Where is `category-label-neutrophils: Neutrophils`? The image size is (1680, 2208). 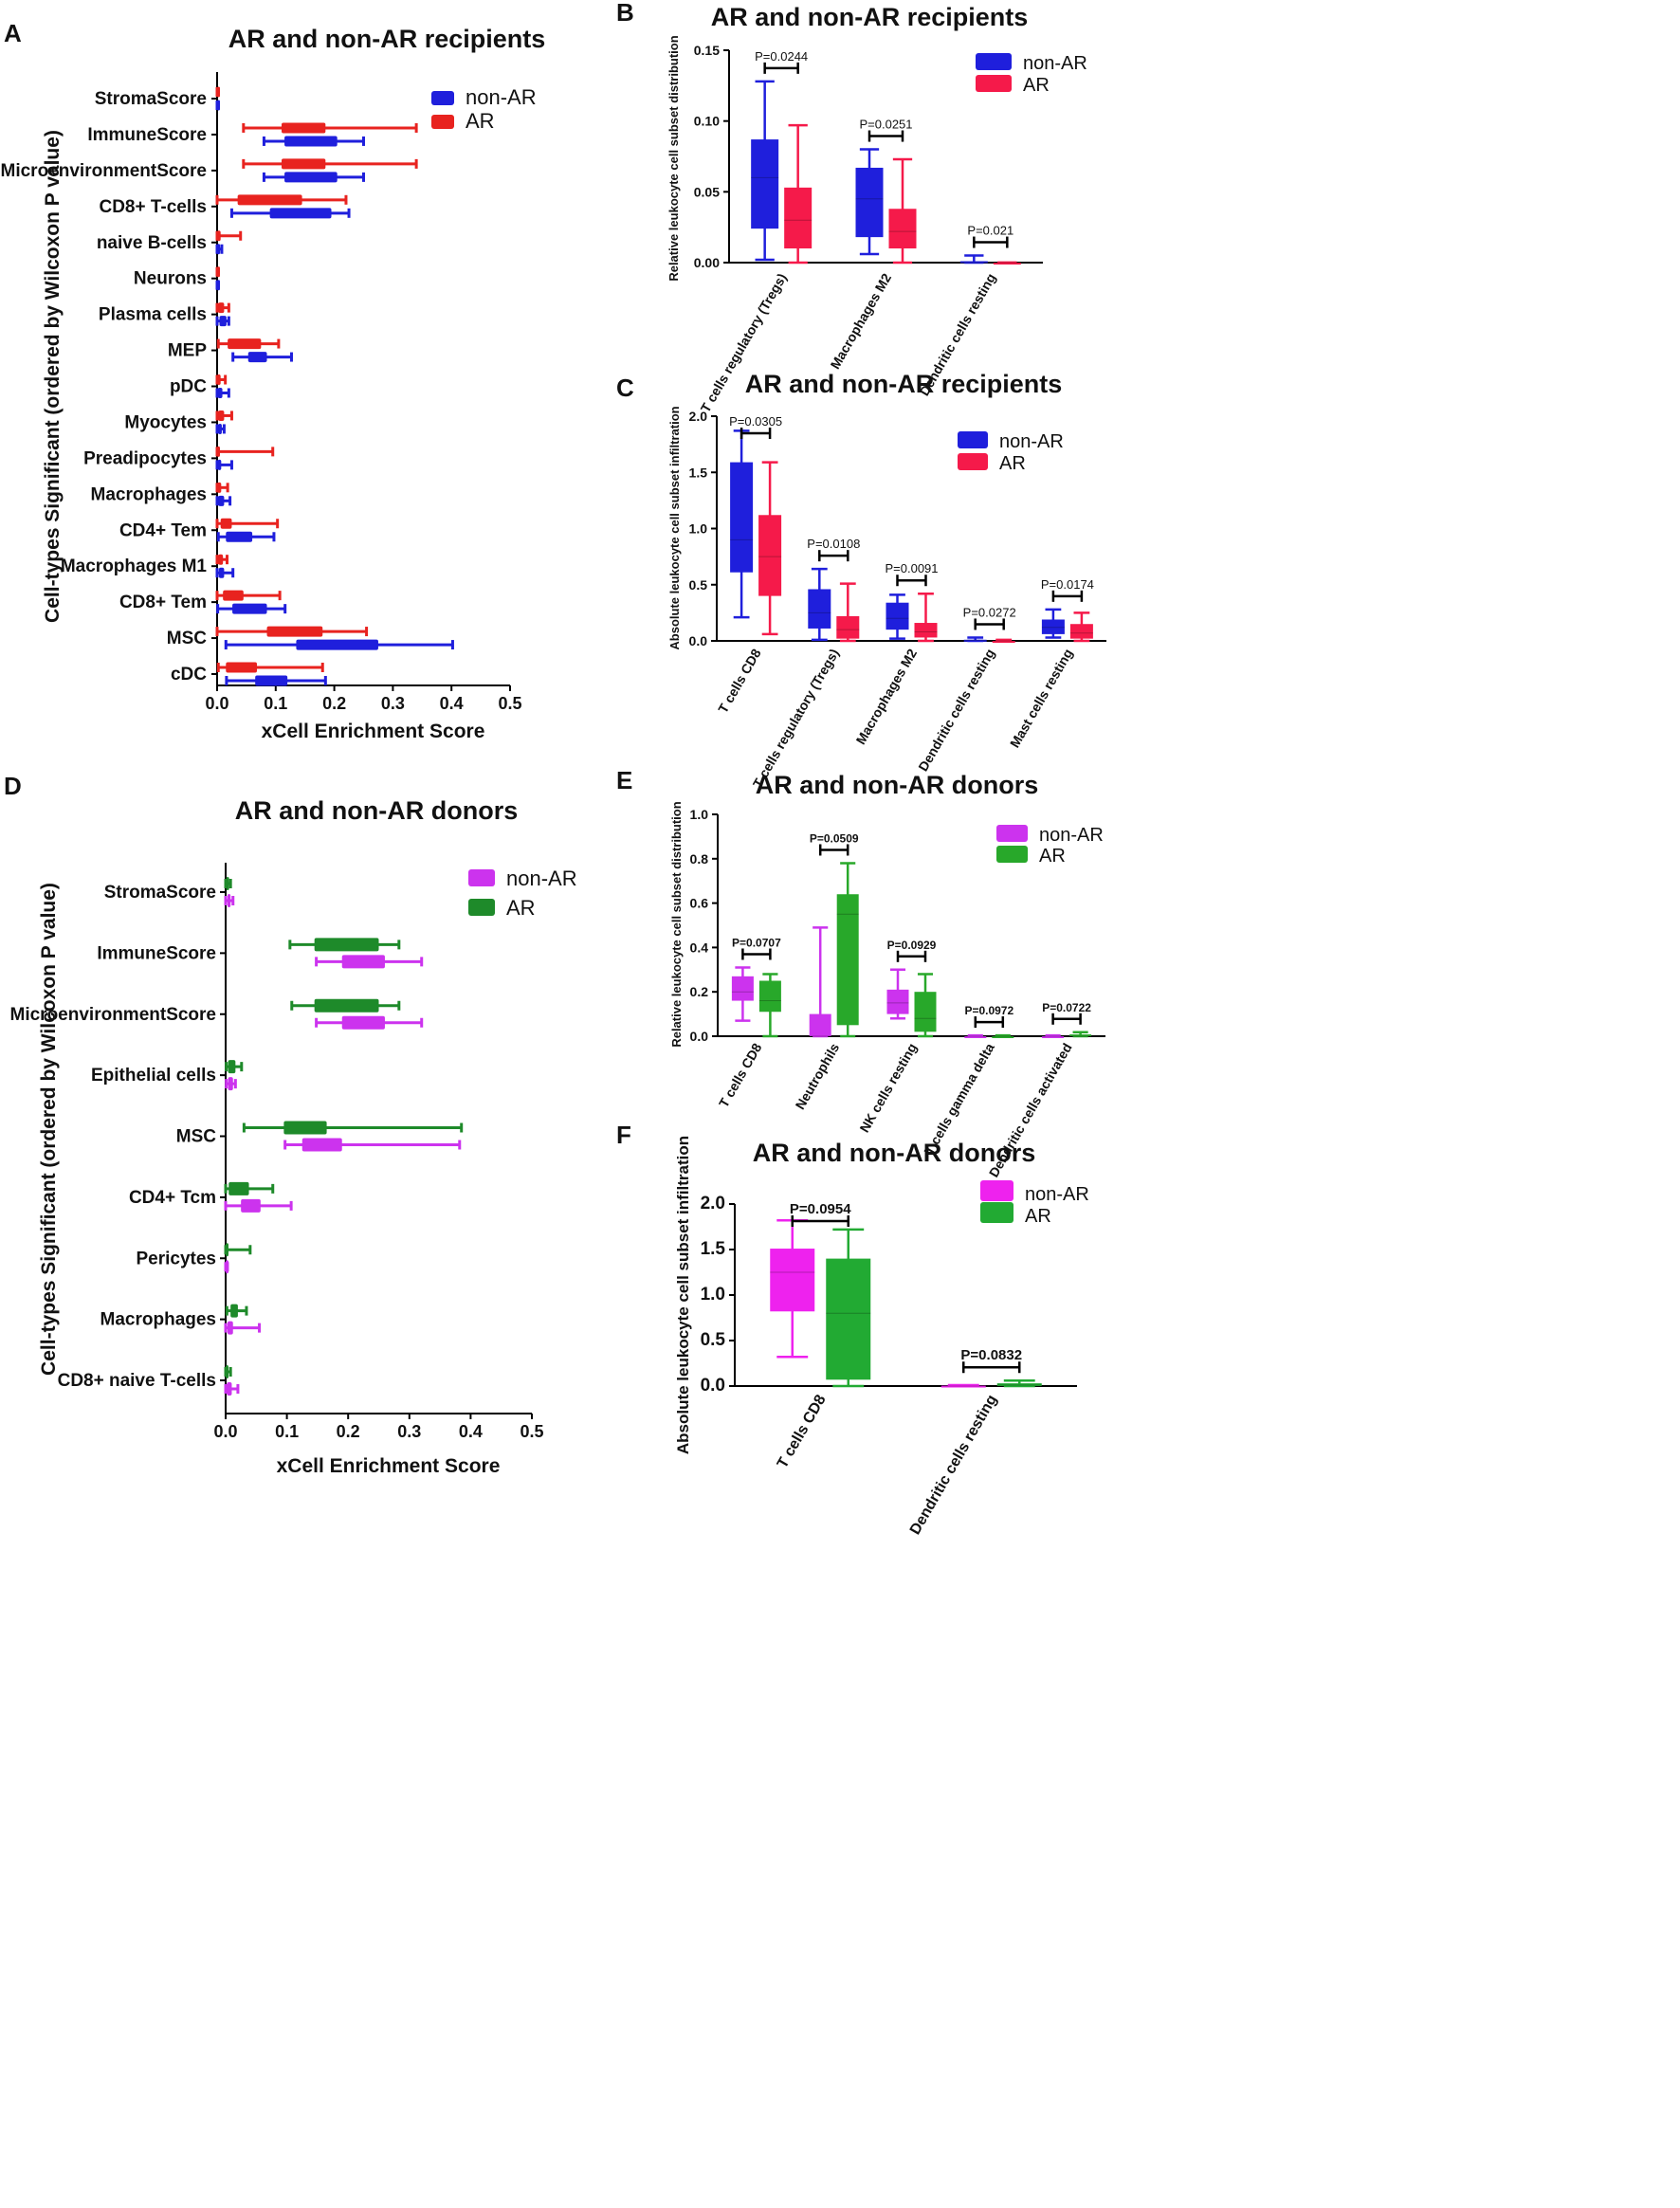 category-label-neutrophils: Neutrophils is located at coordinates (818, 1076).